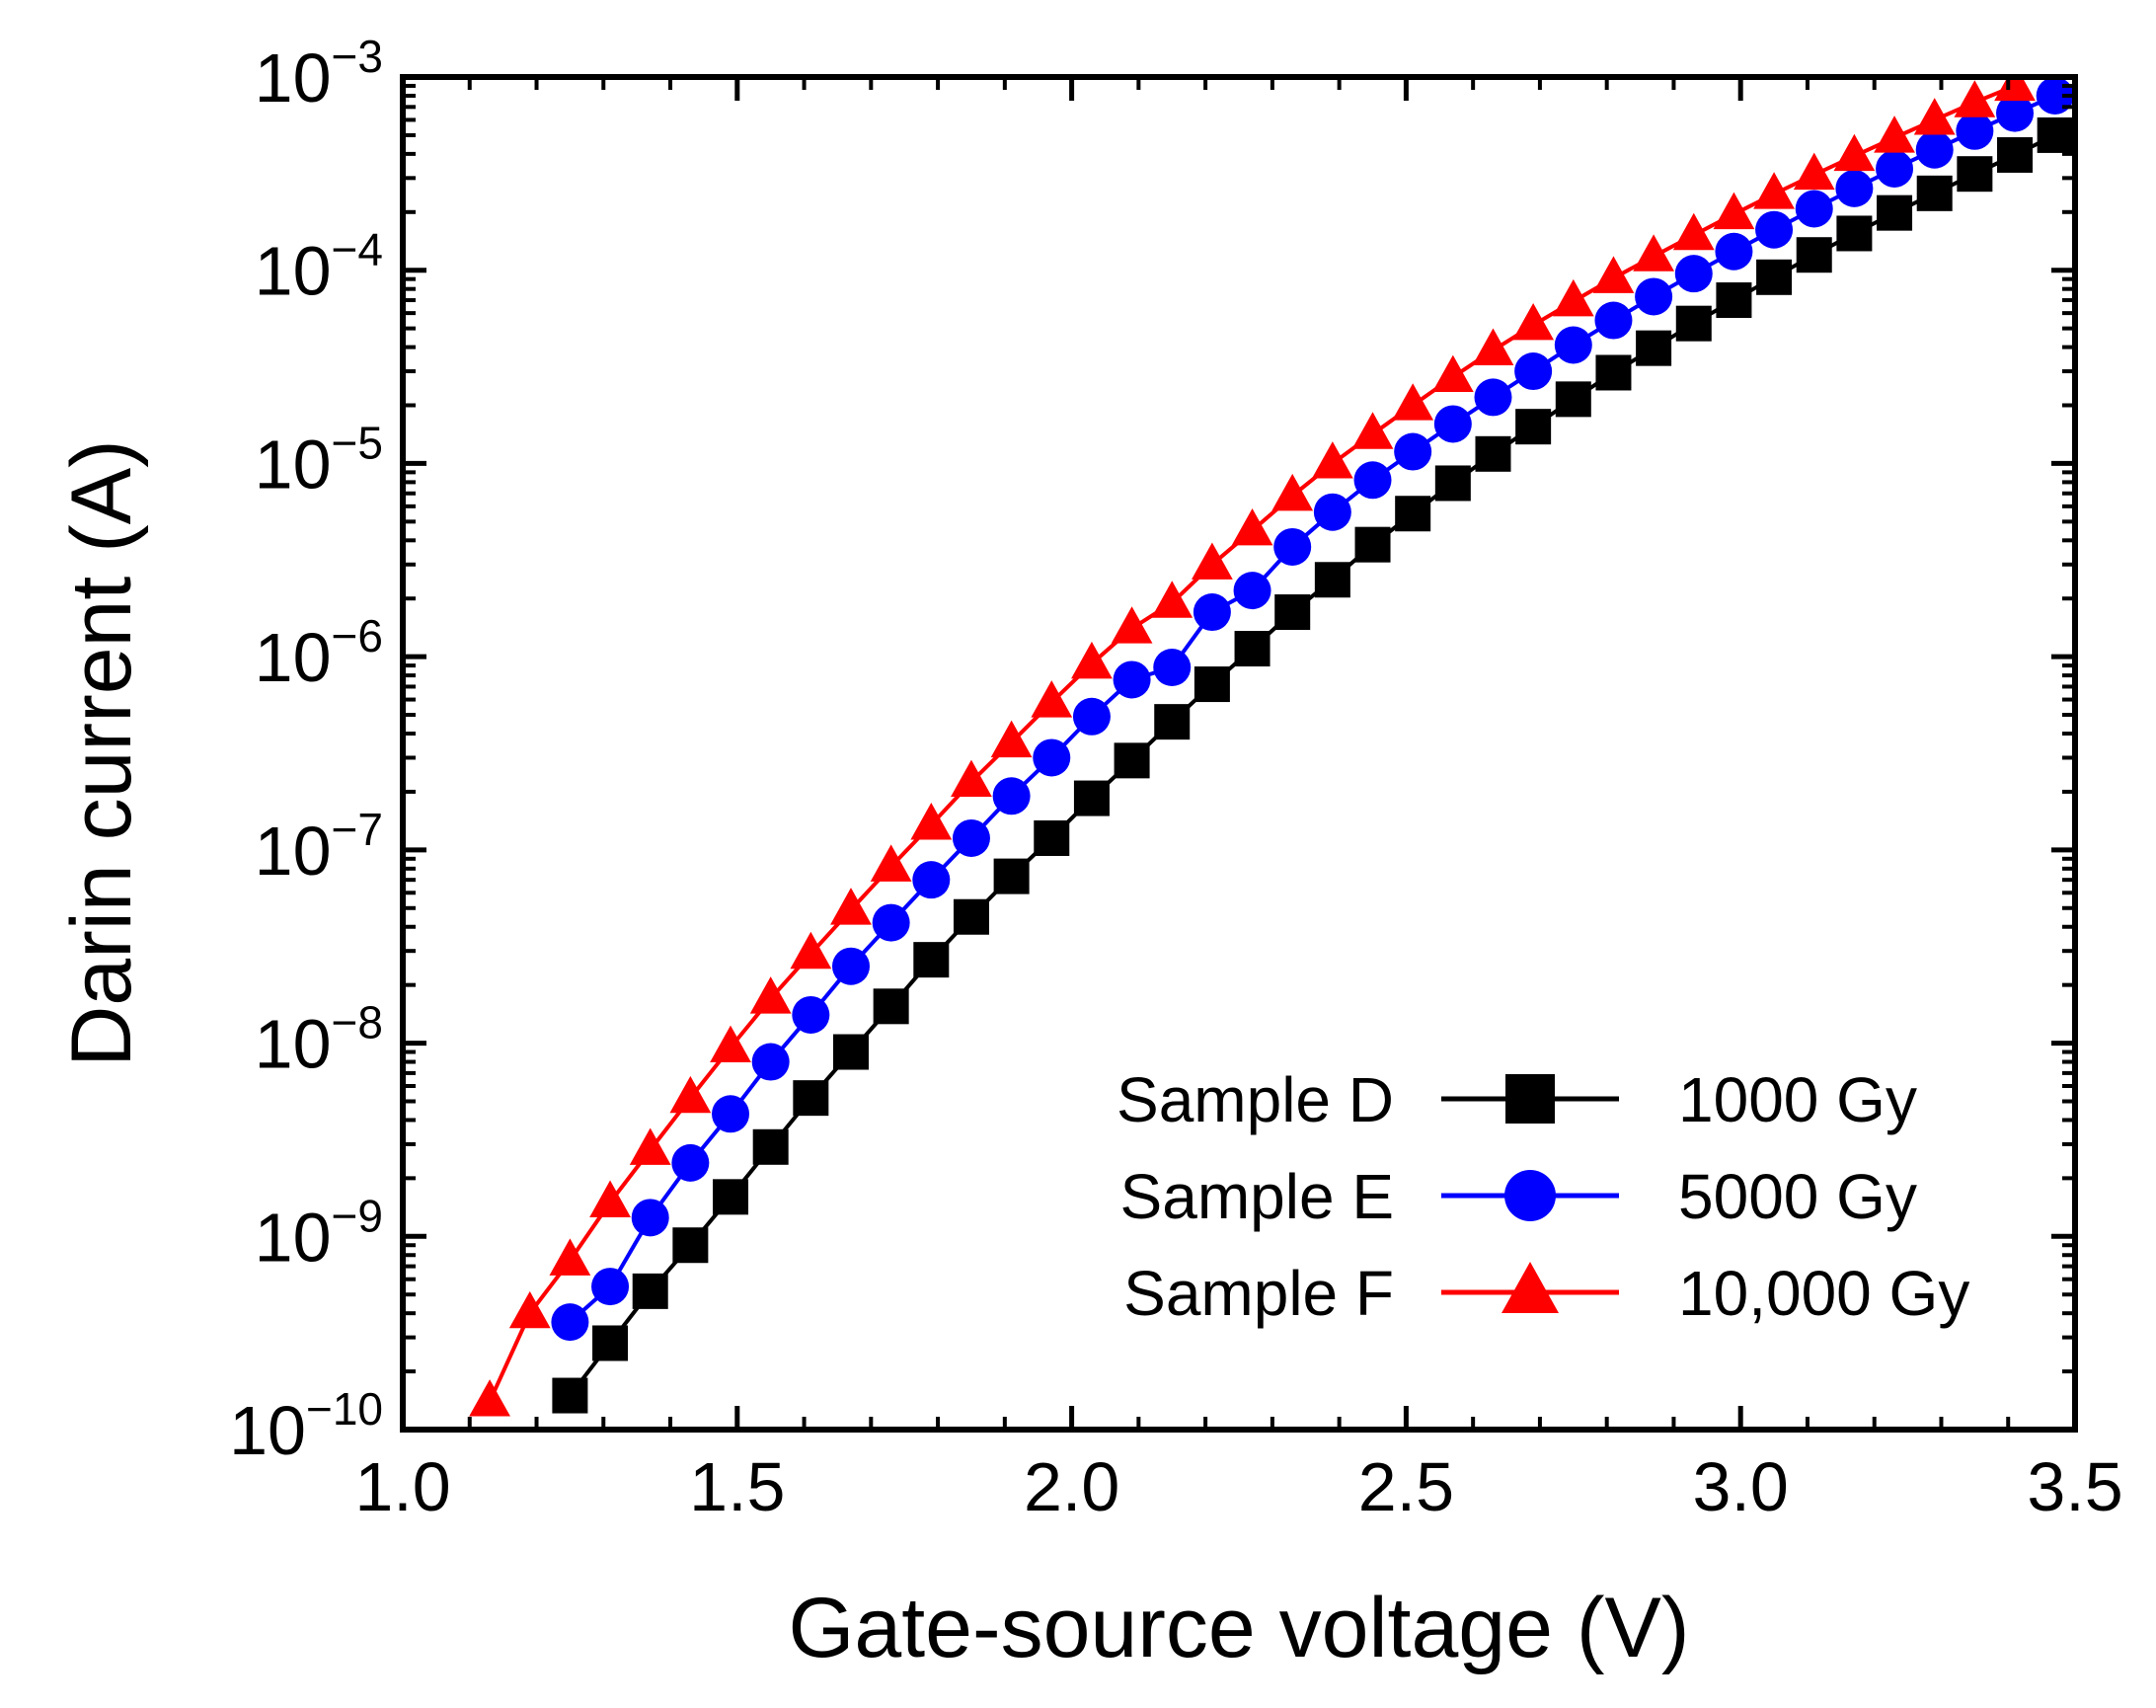 This screenshot has width=2156, height=1708. I want to click on x-tick-label: 2.0, so click(1071, 1486).